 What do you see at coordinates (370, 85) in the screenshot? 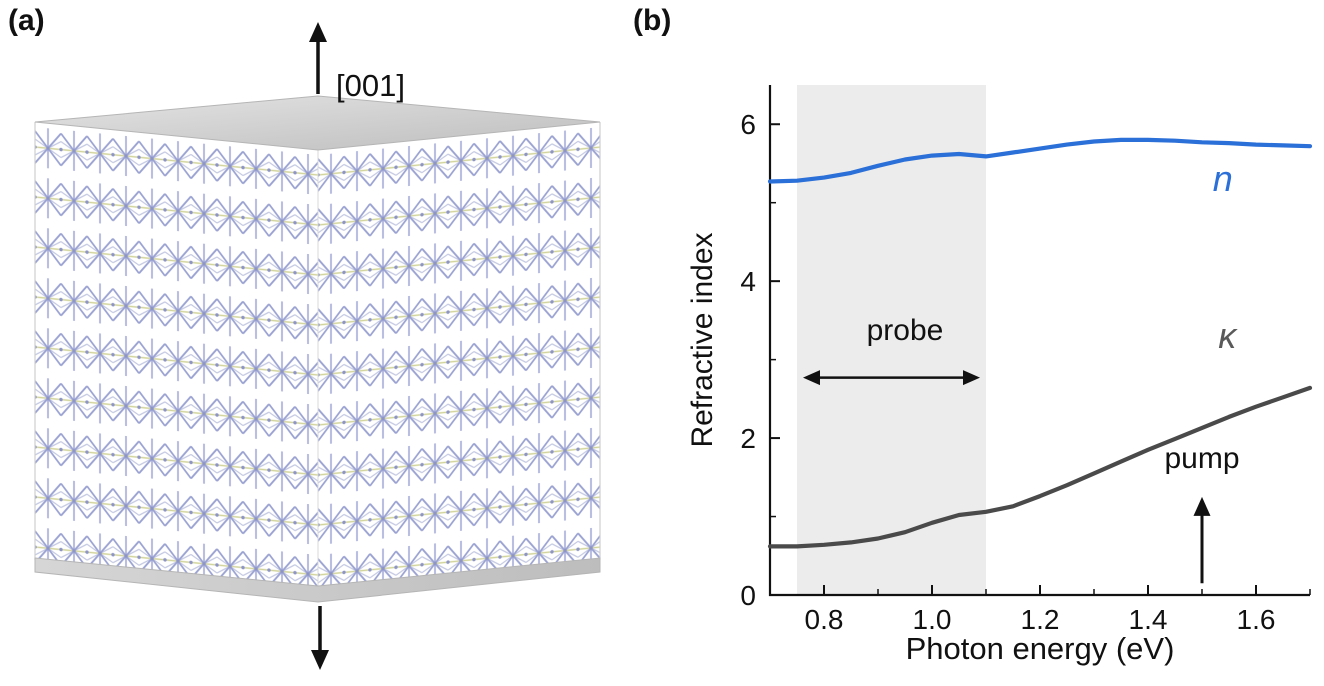
I see `crystal-axis-label: [001]` at bounding box center [370, 85].